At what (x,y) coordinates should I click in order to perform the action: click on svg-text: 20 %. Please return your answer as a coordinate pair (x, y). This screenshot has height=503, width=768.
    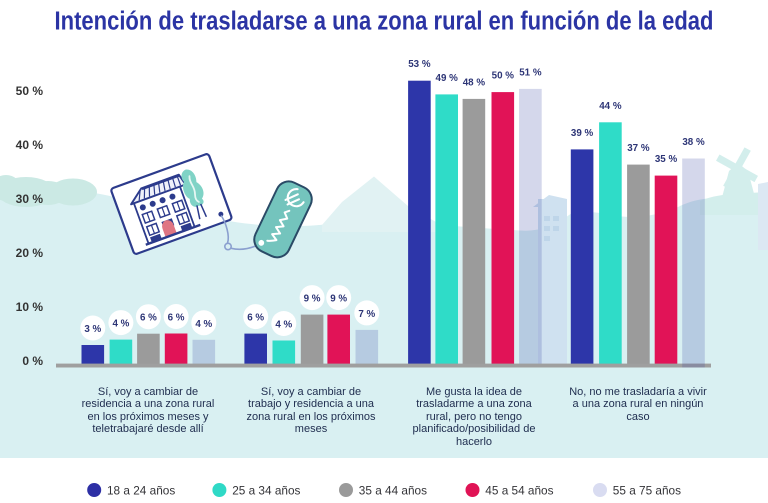
    Looking at the image, I should click on (30, 253).